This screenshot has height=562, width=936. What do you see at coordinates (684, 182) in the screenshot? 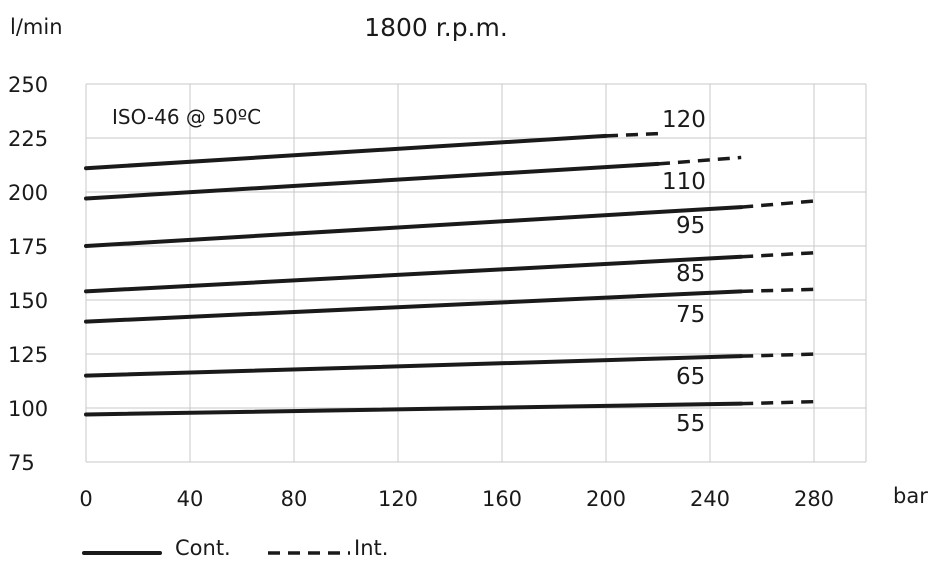
I see `series-label-110: 110` at bounding box center [684, 182].